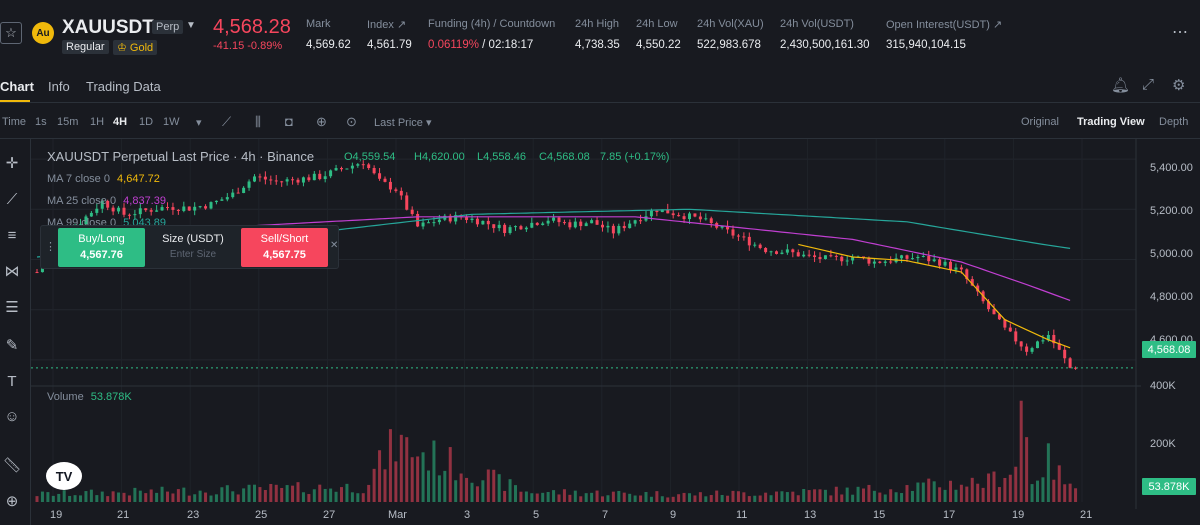  Describe the element at coordinates (12, 199) in the screenshot. I see `trendline-tool-icon: ⟋` at that location.